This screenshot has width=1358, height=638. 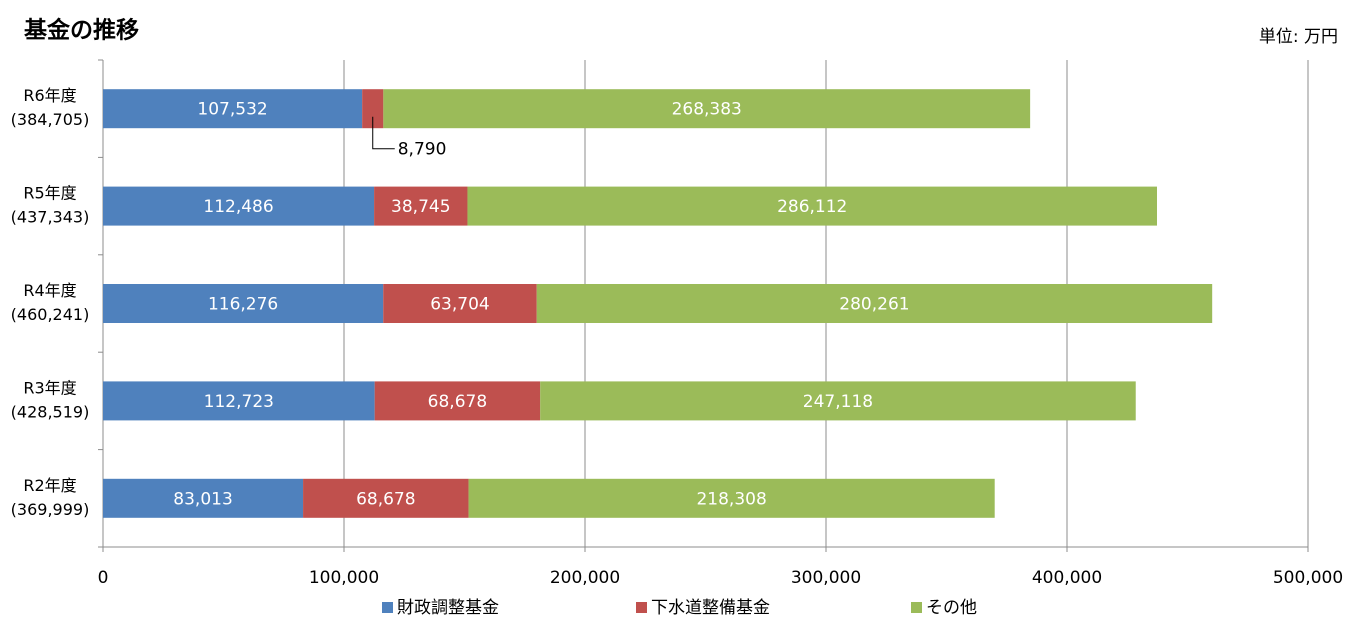 I want to click on data-label: 112,723, so click(x=239, y=402).